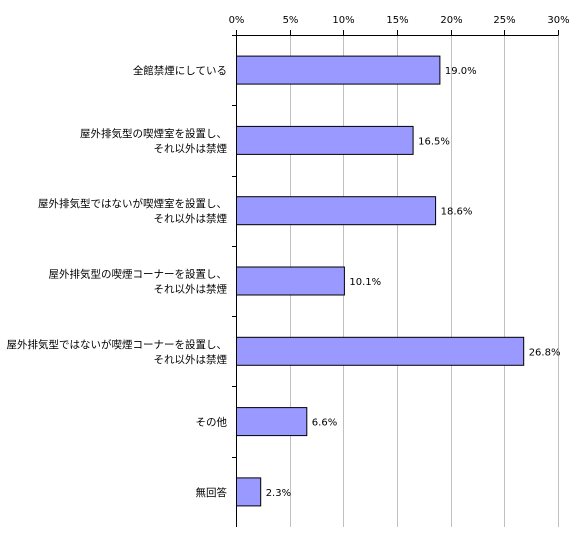  What do you see at coordinates (324, 423) in the screenshot?
I see `data-label-5: 6.6%` at bounding box center [324, 423].